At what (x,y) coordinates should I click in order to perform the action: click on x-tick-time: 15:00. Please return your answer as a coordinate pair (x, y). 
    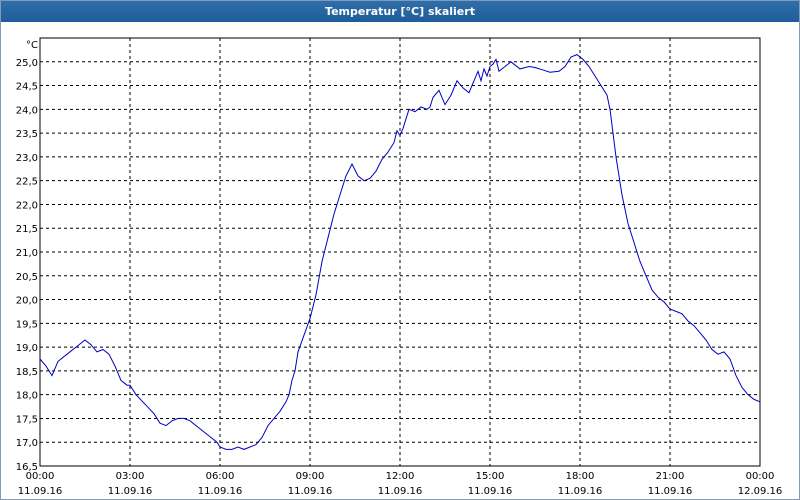
    Looking at the image, I should click on (490, 476).